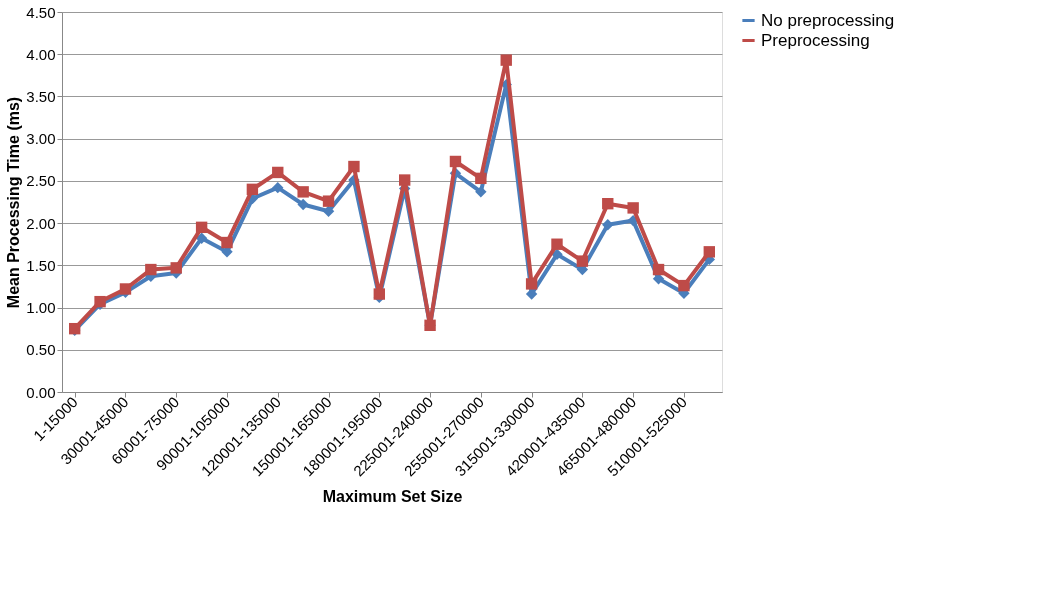  I want to click on y-tick-label: 0.50, so click(41, 350).